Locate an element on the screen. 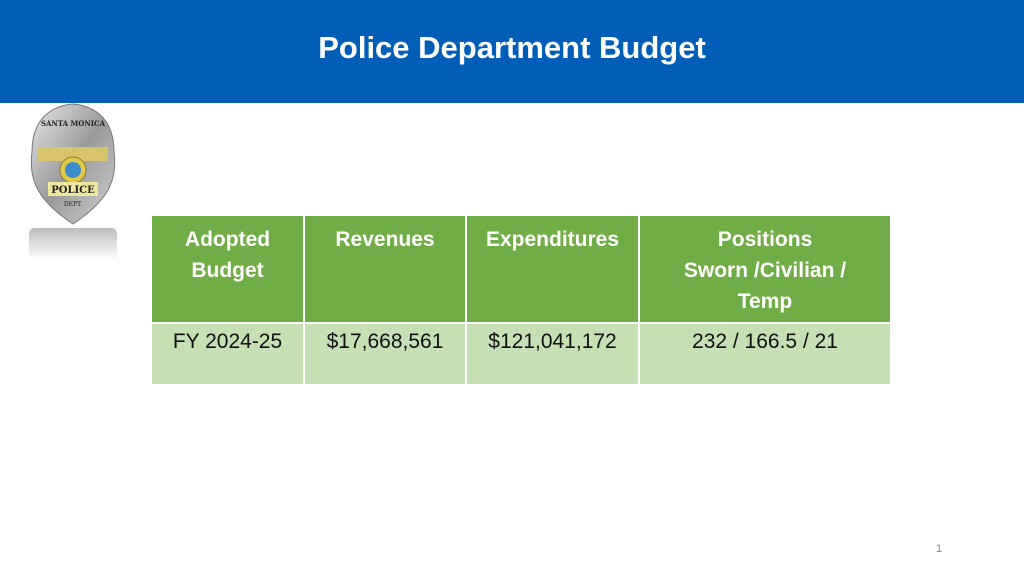 This screenshot has height=576, width=1024. cell-positions: 232 / 166.5 / 21 is located at coordinates (765, 354).